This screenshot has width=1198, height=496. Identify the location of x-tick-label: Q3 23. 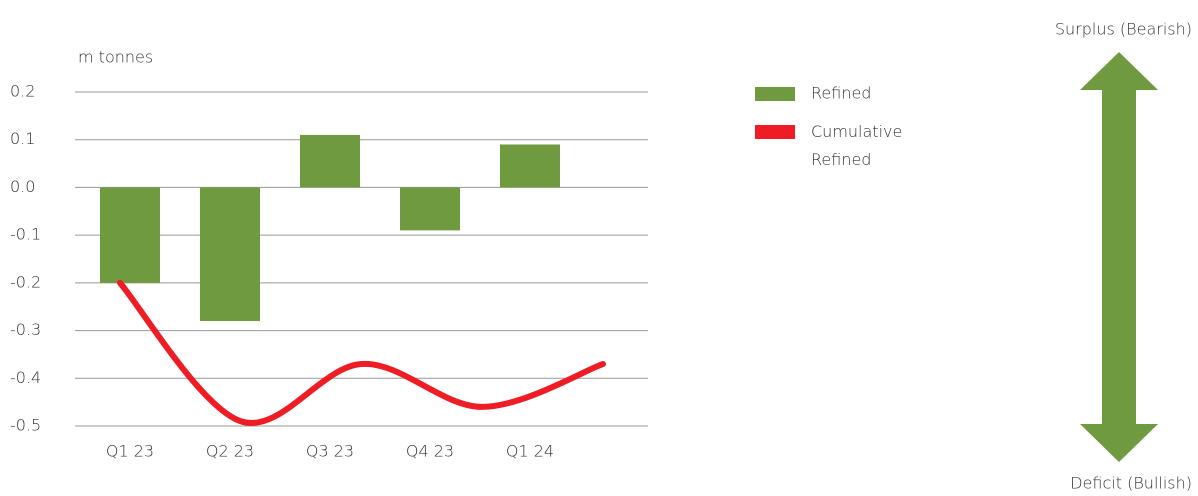
(330, 451).